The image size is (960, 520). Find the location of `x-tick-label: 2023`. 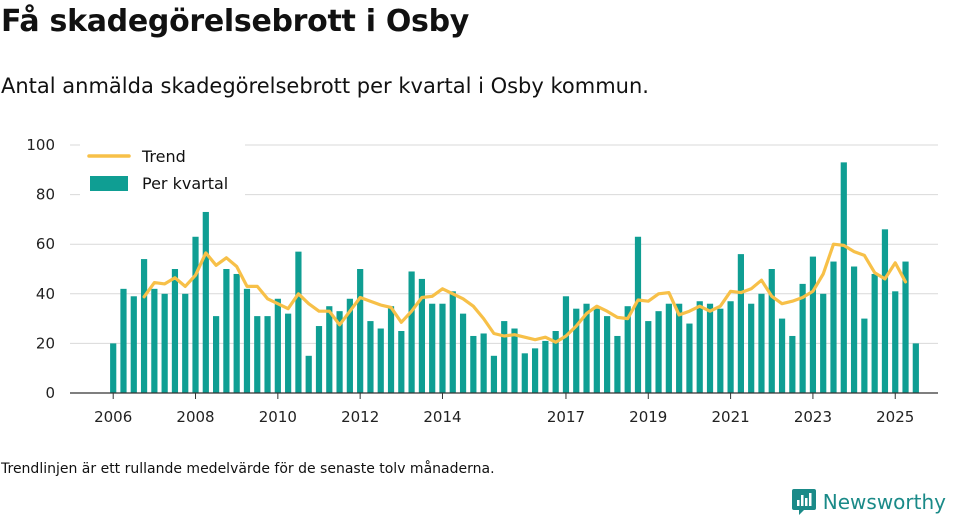

x-tick-label: 2023 is located at coordinates (813, 417).